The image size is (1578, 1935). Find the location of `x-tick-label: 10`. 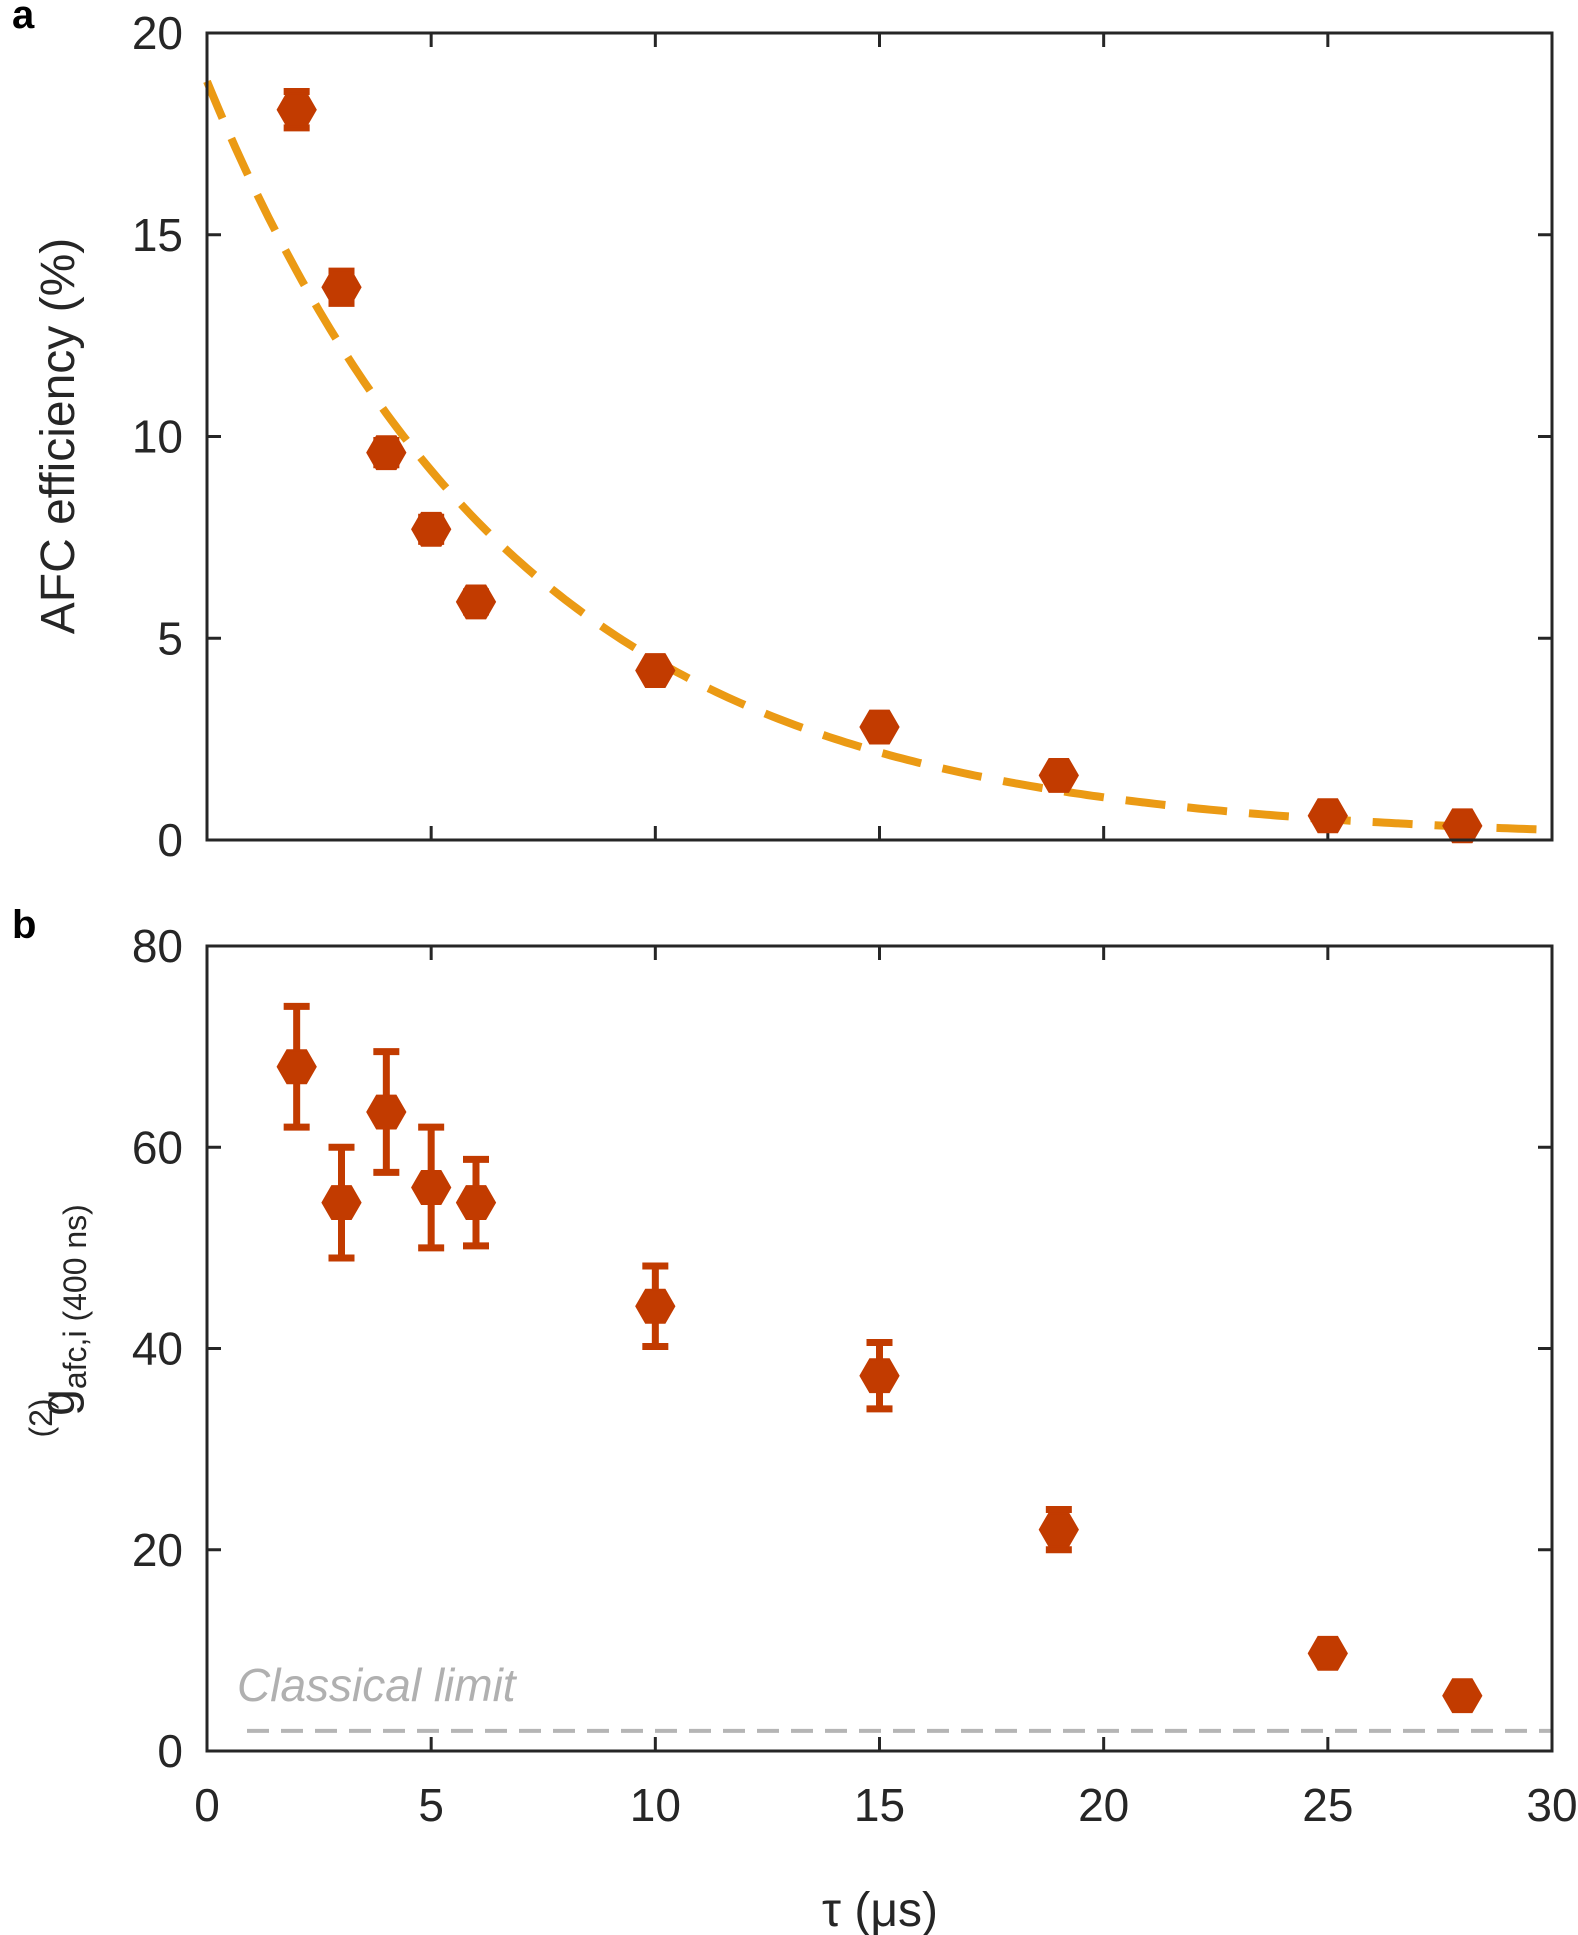

x-tick-label: 10 is located at coordinates (655, 1805).